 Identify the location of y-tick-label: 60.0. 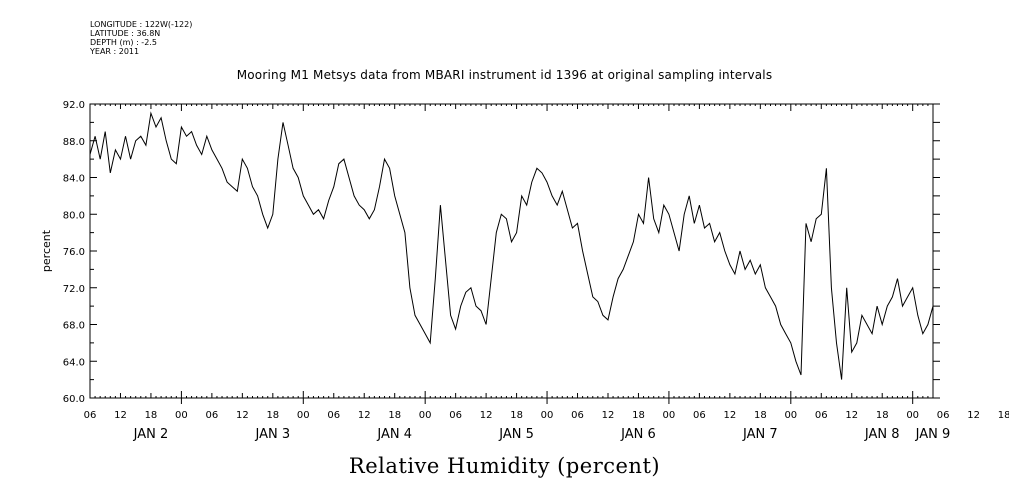
(74, 399).